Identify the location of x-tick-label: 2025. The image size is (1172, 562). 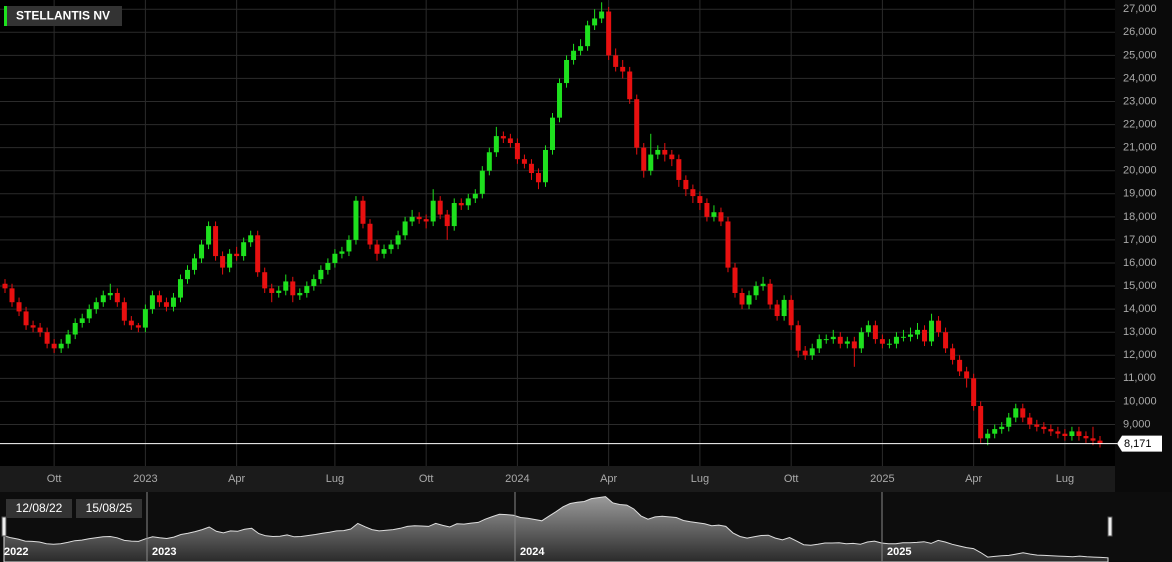
(882, 479).